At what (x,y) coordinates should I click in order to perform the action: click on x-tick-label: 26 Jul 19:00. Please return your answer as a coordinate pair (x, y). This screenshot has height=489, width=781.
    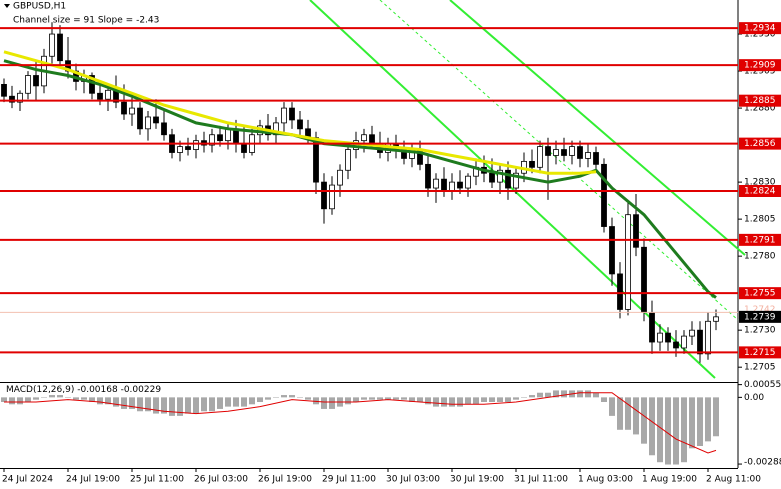
    Looking at the image, I should click on (285, 480).